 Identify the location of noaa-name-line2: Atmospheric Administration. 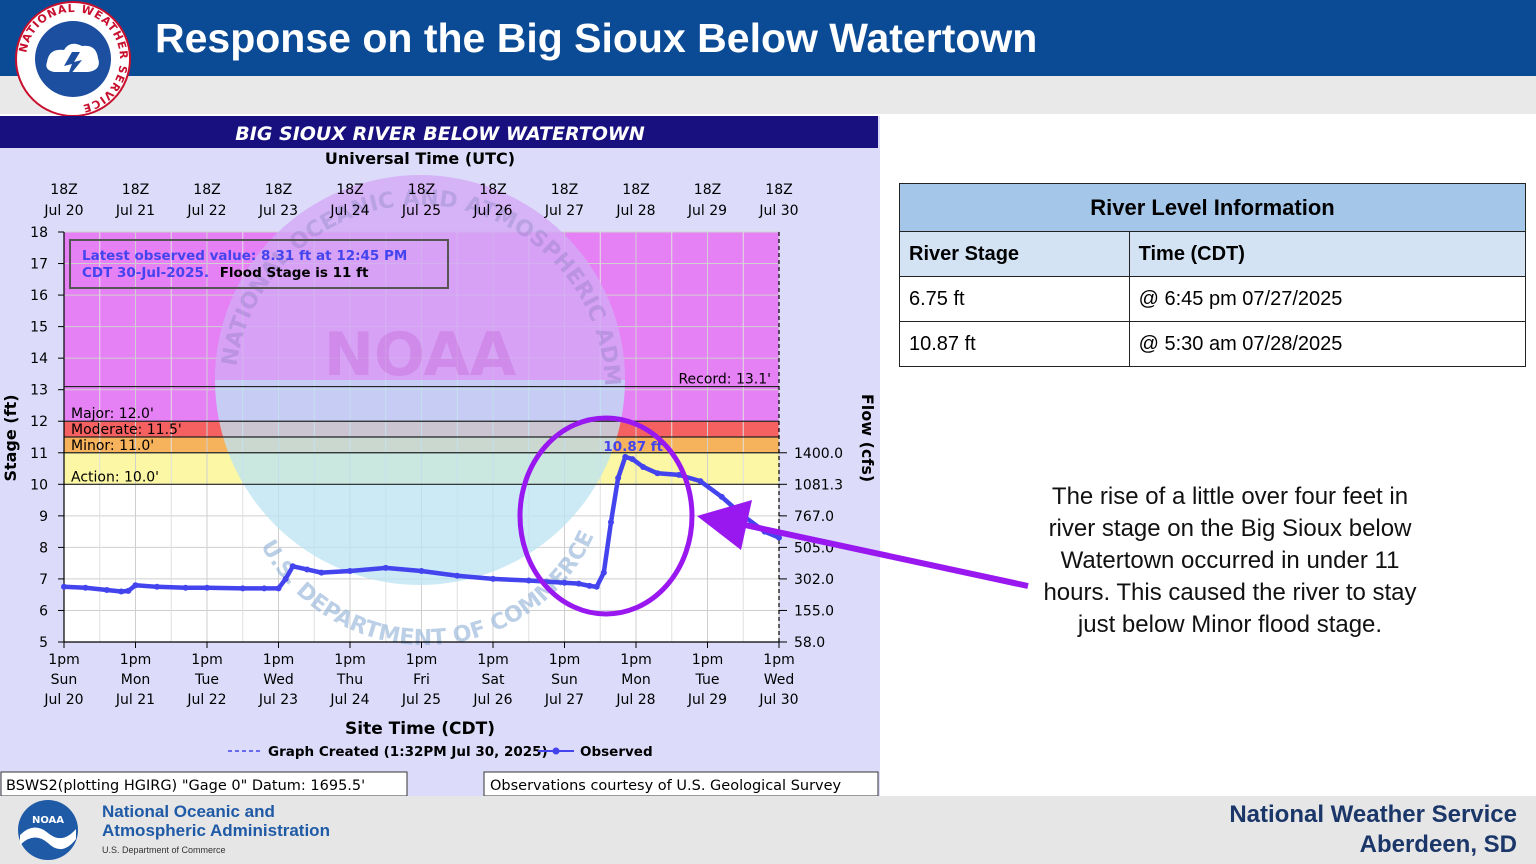
(216, 830).